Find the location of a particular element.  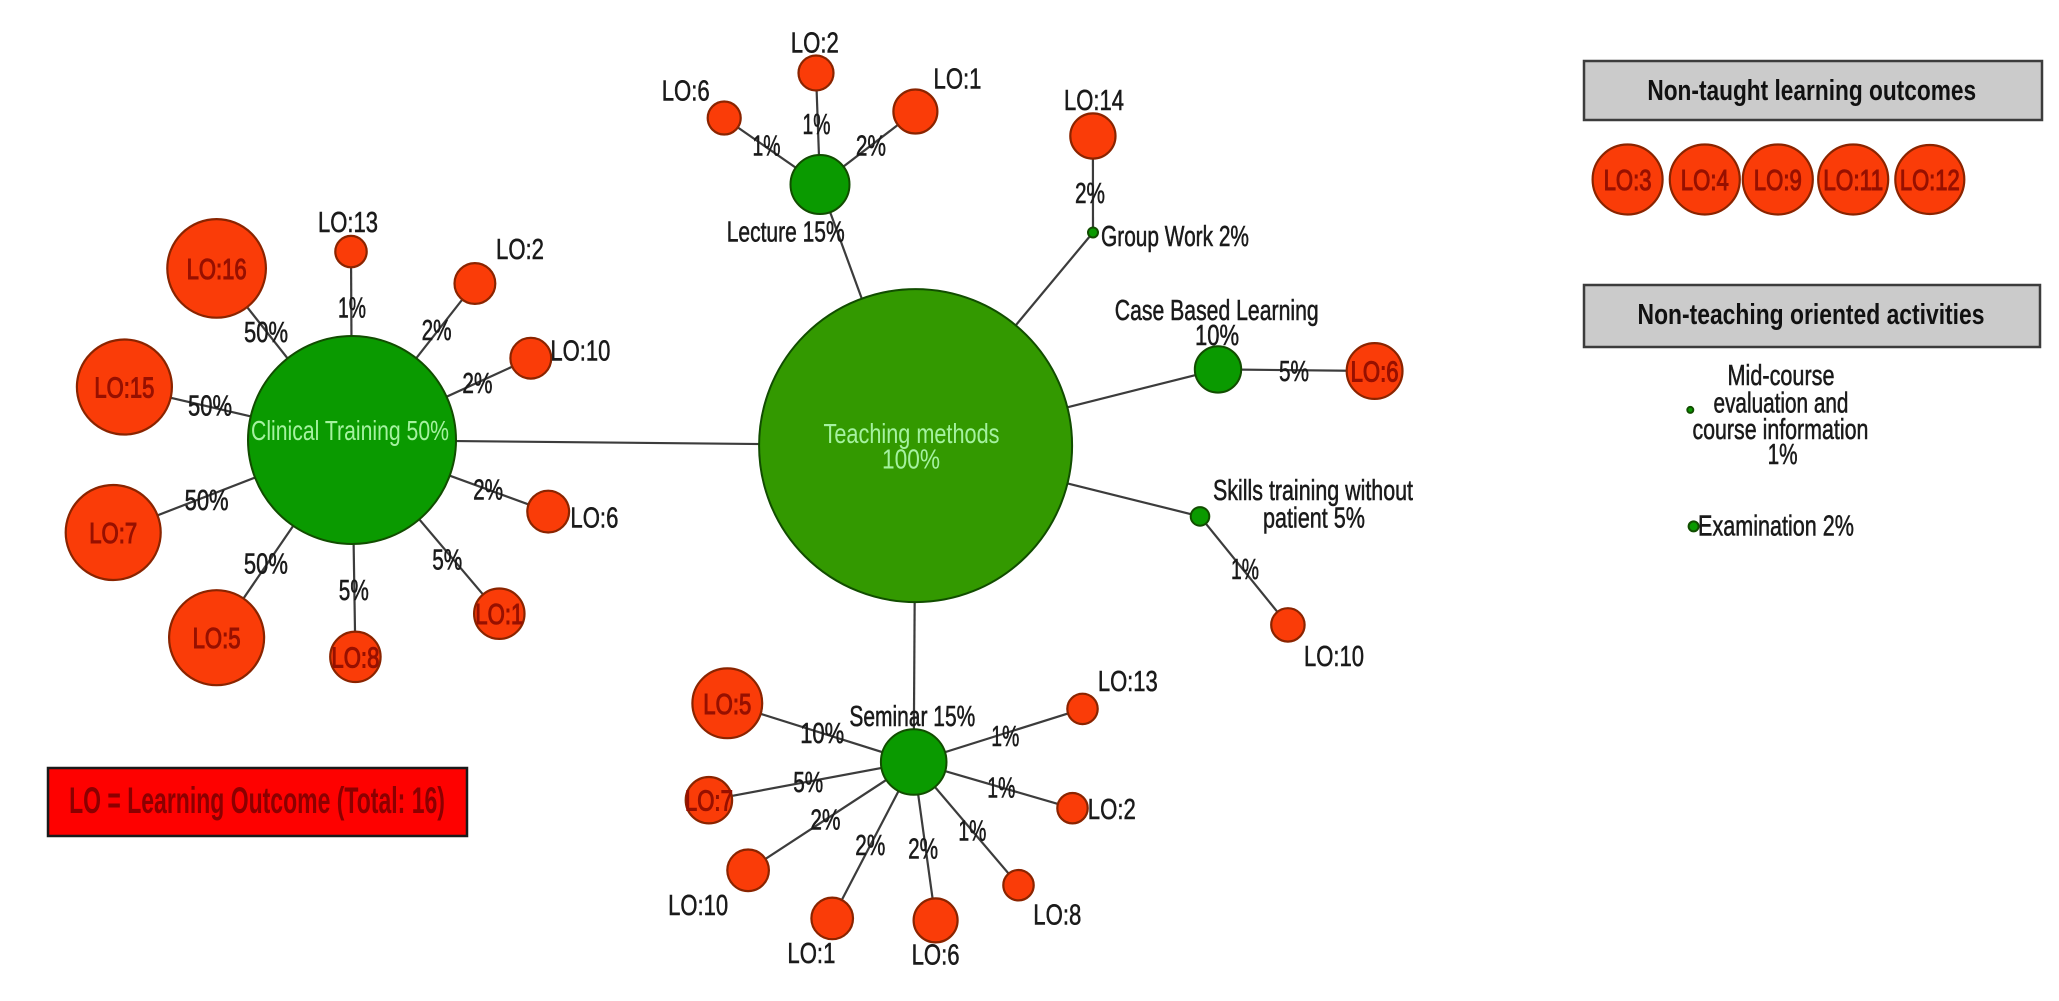

svg-text: 100% is located at coordinates (911, 459).